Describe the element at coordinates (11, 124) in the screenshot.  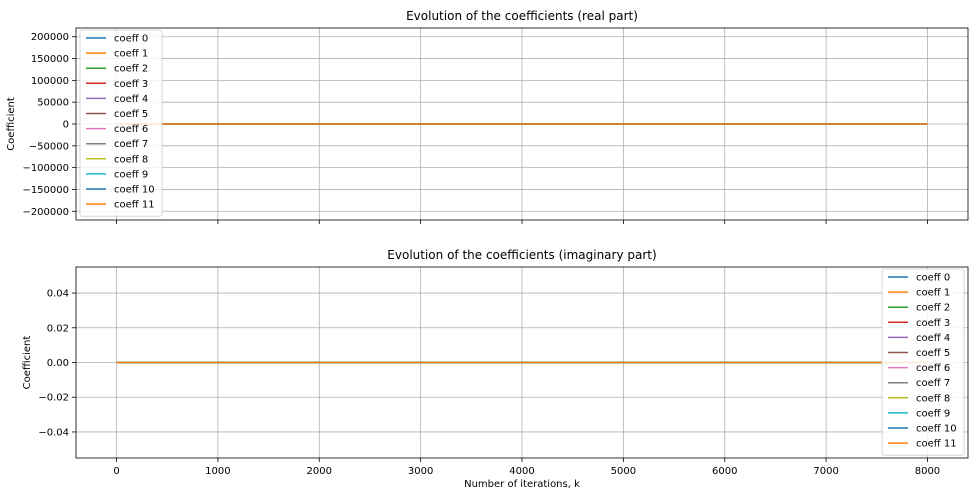
I see `real-part-y-axis-label: Coefficient` at that location.